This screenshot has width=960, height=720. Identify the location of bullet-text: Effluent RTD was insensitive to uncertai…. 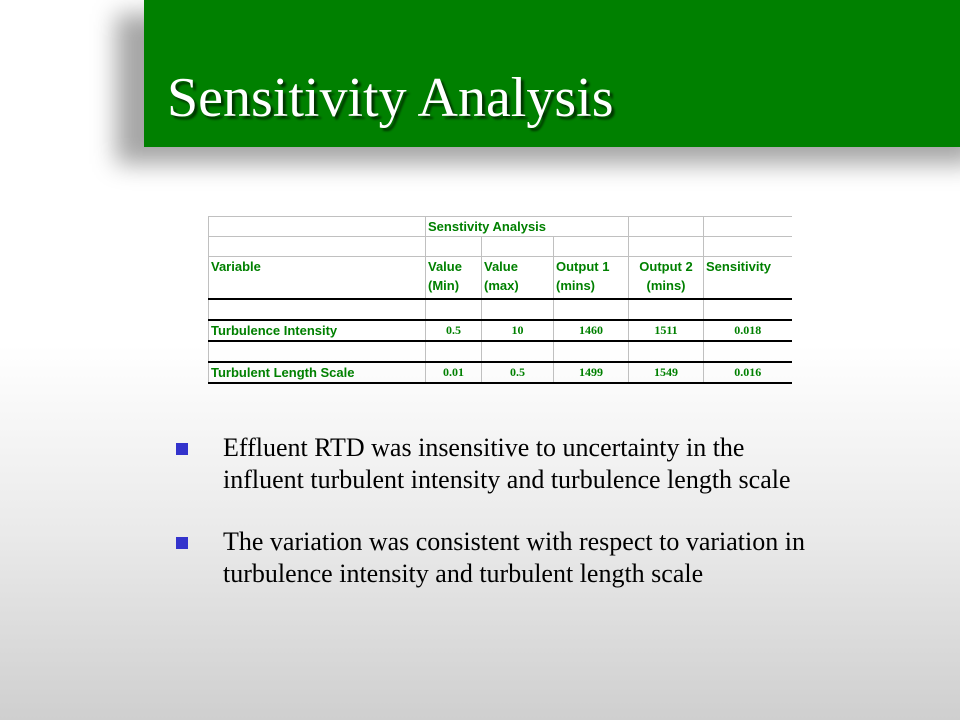
(507, 463).